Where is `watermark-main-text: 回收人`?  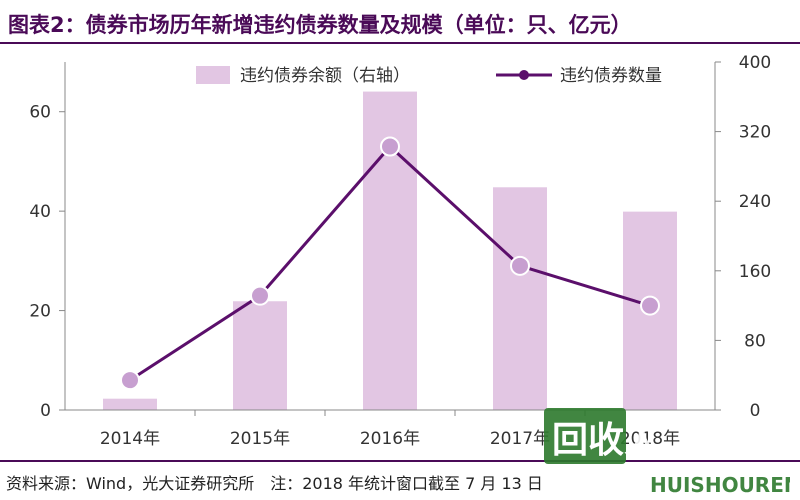
watermark-main-text: 回收人 is located at coordinates (606, 440).